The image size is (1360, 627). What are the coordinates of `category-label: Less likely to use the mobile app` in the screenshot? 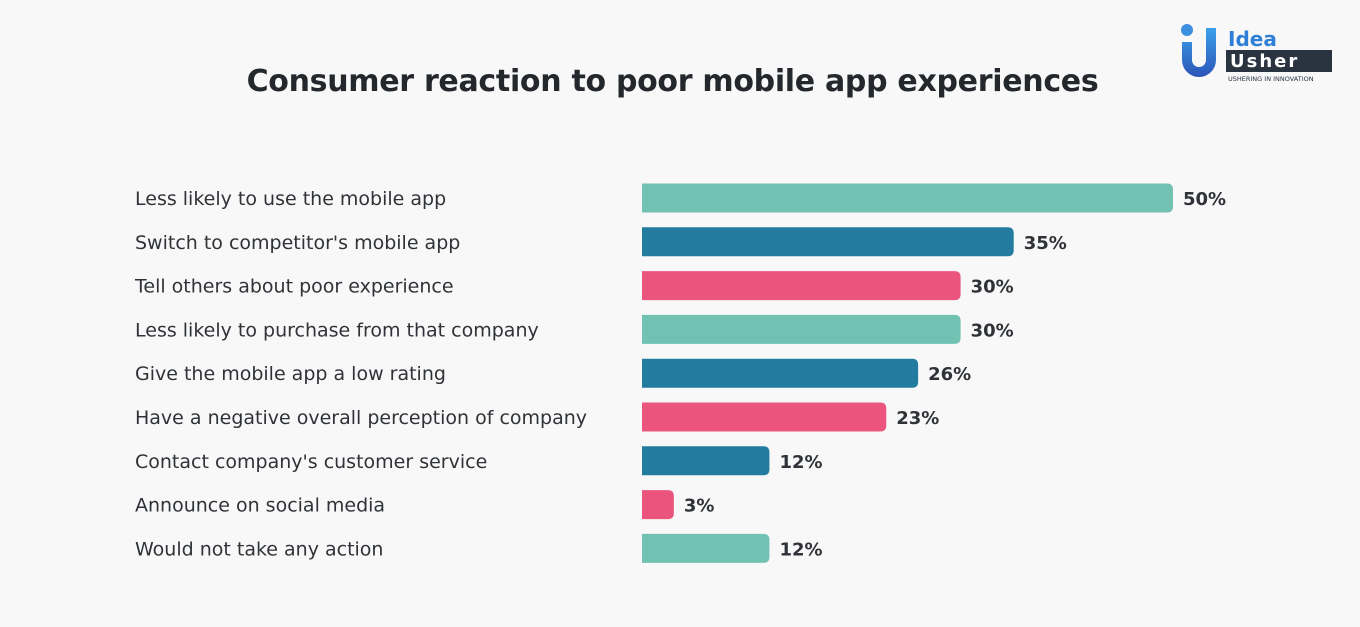 It's located at (290, 199).